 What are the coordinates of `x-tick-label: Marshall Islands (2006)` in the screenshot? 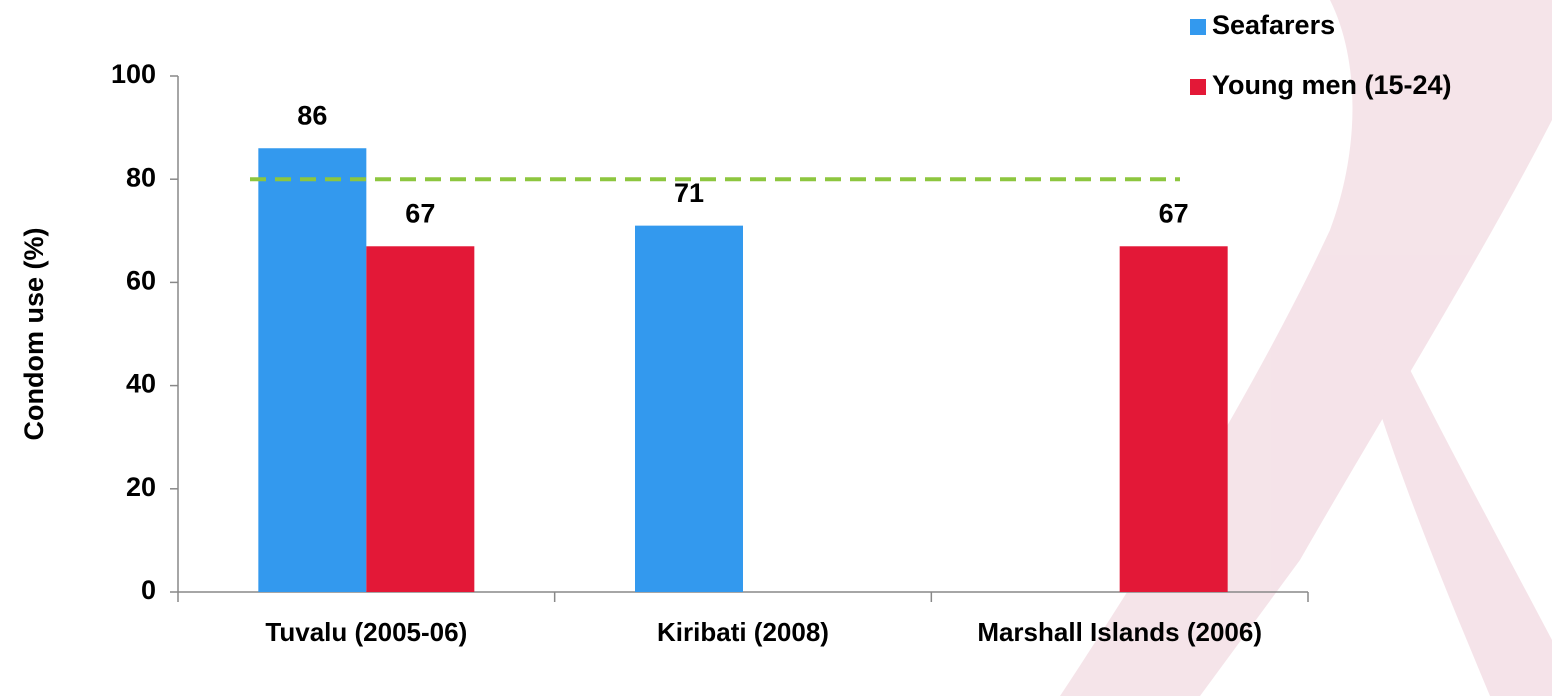 It's located at (1119, 632).